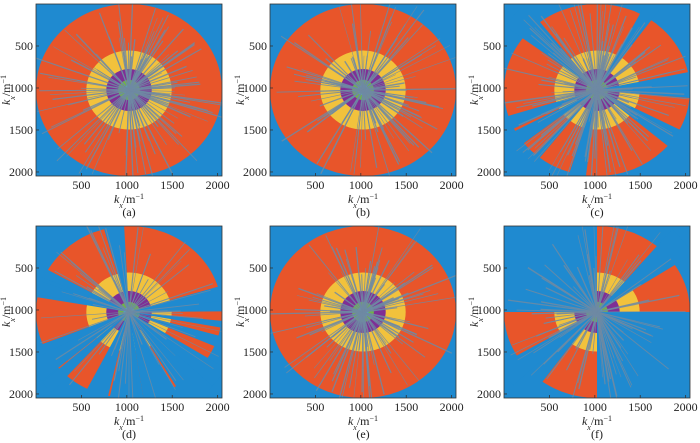 This screenshot has height=443, width=700. Describe the element at coordinates (315, 407) in the screenshot. I see `x-tick-label: 500` at that location.